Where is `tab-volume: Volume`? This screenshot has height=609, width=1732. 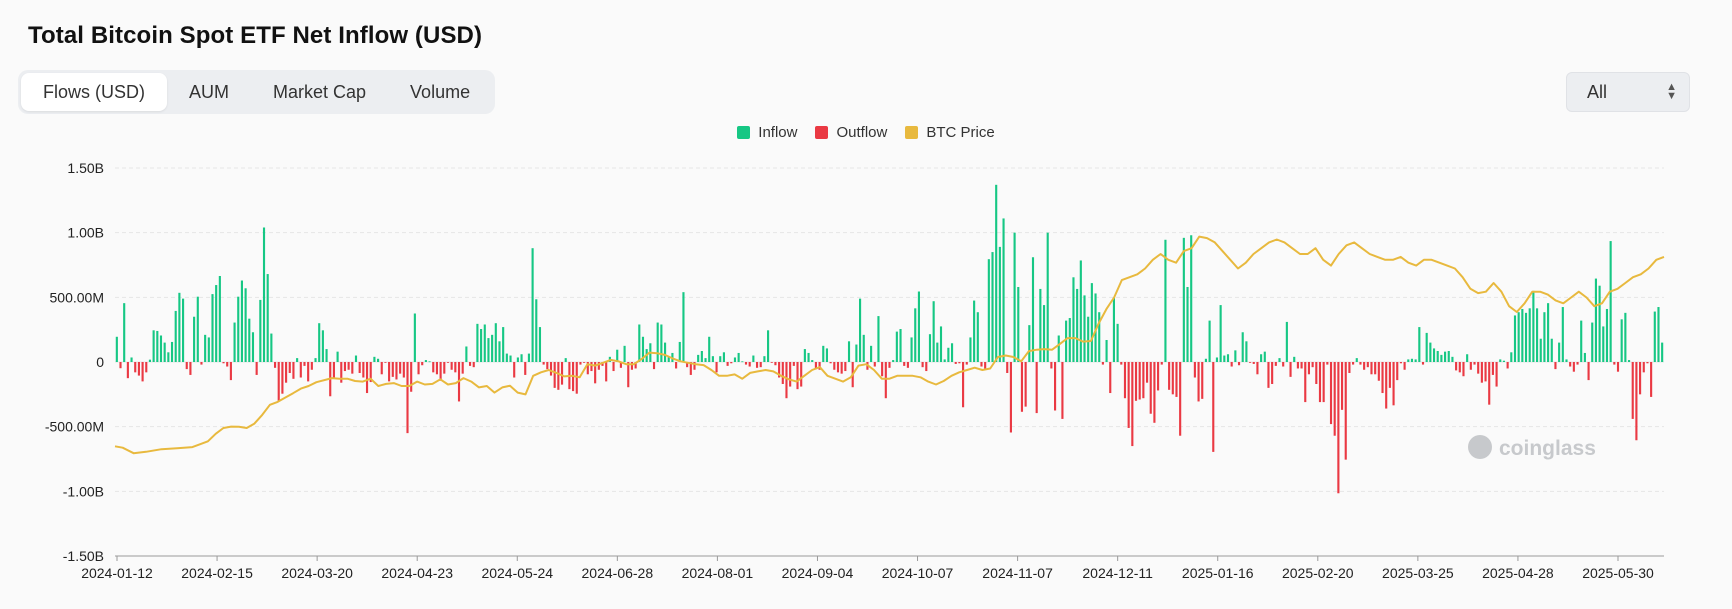 tab-volume: Volume is located at coordinates (440, 91).